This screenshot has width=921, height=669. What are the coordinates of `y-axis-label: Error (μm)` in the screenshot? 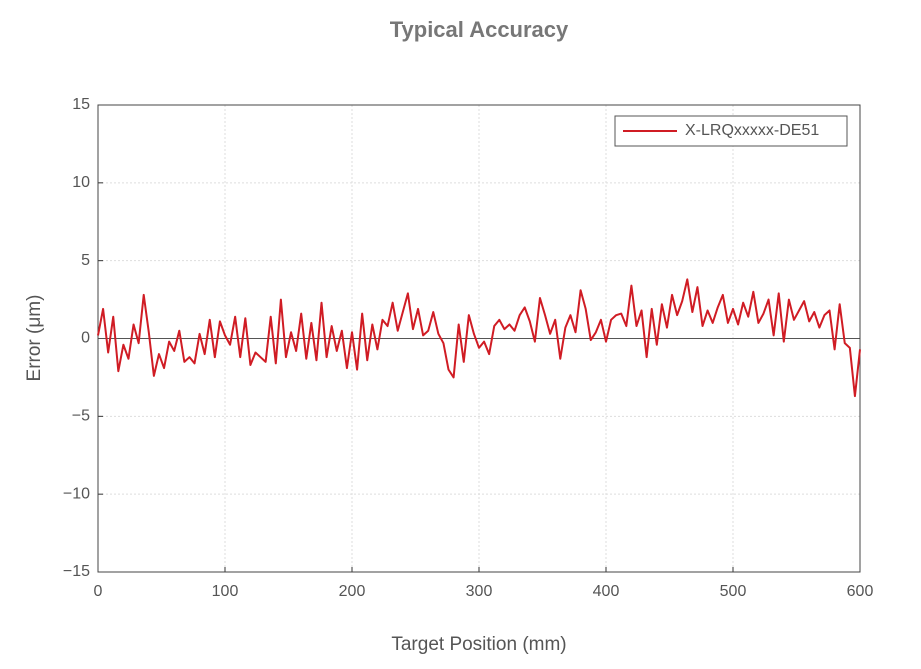 It's located at (34, 338).